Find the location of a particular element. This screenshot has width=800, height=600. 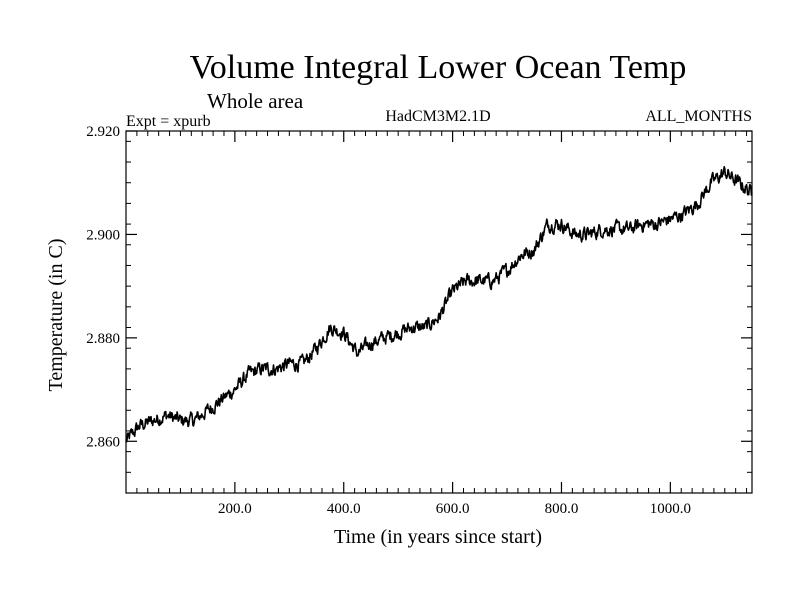

x-tick-label: 600.0 is located at coordinates (453, 509).